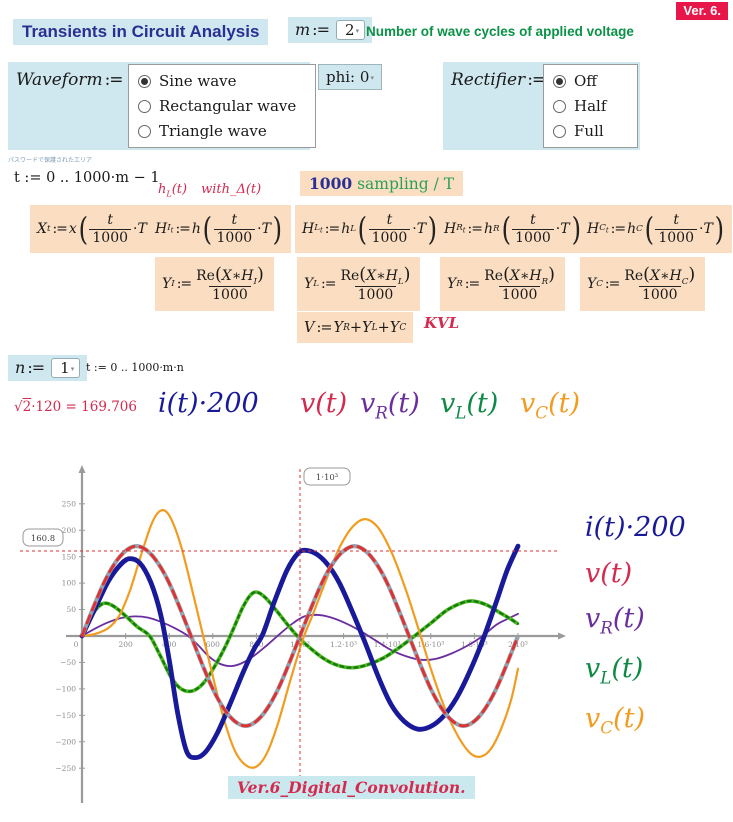  I want to click on trace-label-v: v(t), so click(324, 403).